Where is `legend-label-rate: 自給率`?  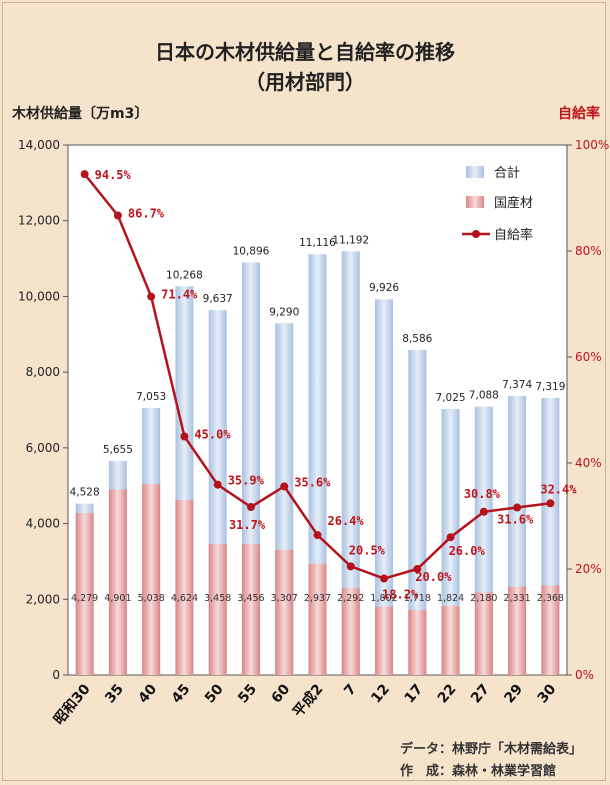
legend-label-rate: 自給率 is located at coordinates (513, 235).